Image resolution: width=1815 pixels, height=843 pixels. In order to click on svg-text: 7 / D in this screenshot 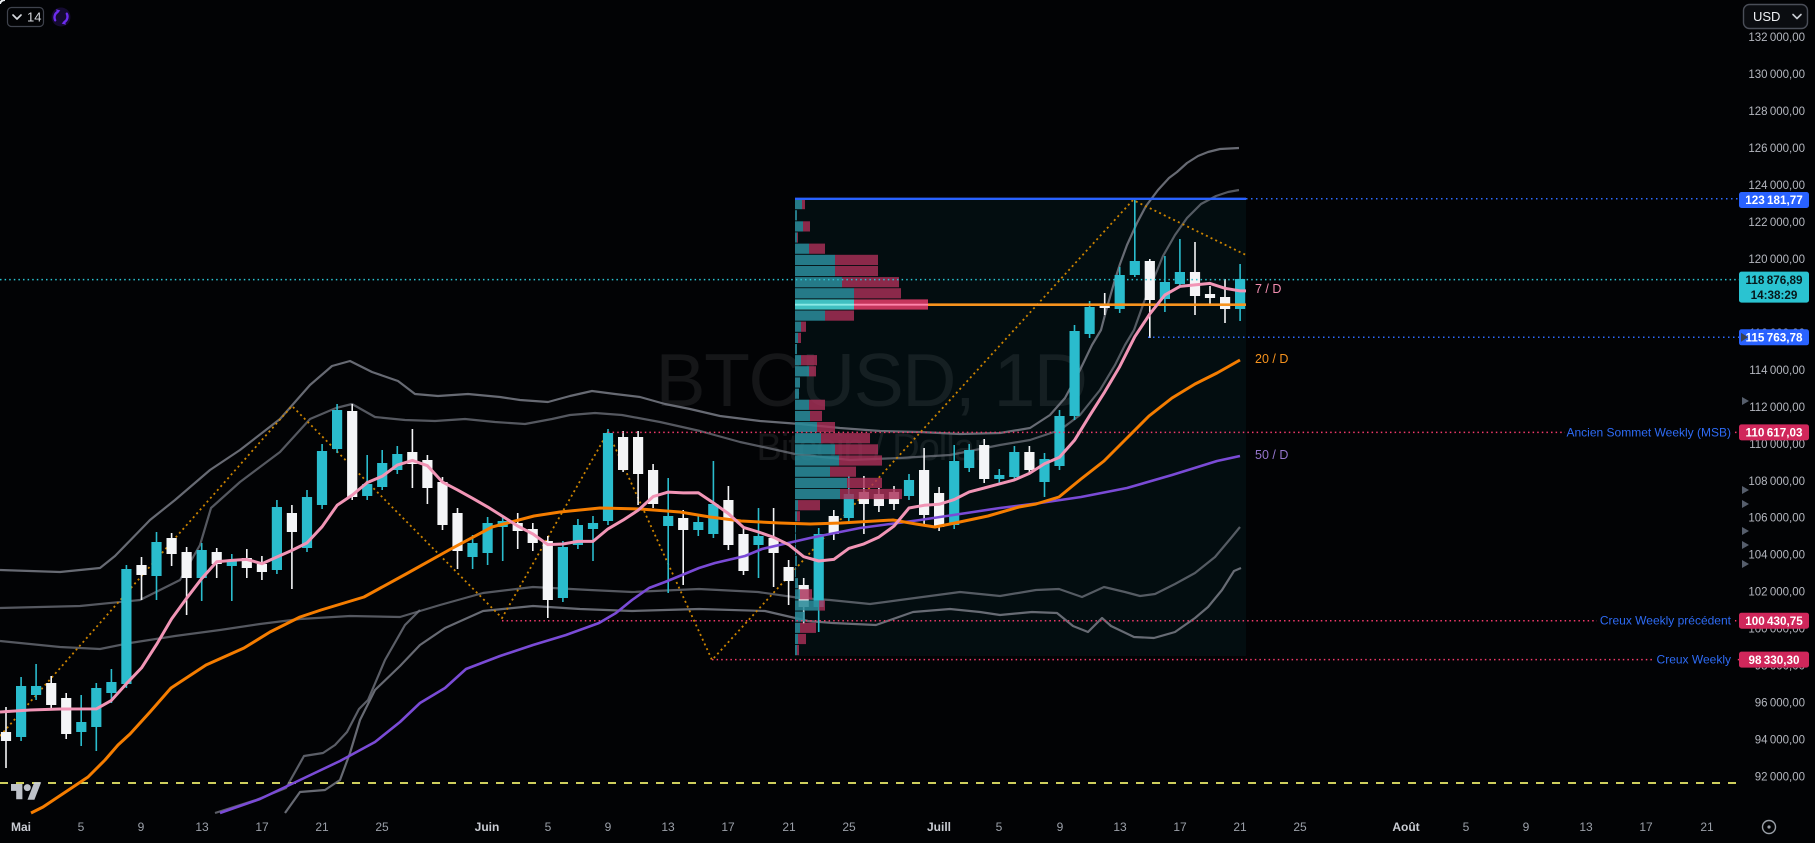, I will do `click(1268, 289)`.